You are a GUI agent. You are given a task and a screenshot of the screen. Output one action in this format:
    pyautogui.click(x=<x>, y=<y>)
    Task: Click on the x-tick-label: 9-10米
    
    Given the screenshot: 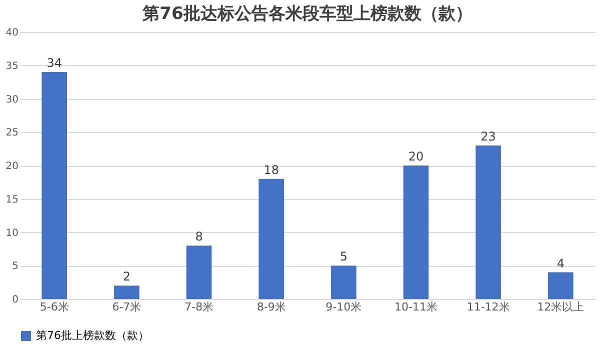 What is the action you would take?
    pyautogui.click(x=344, y=307)
    